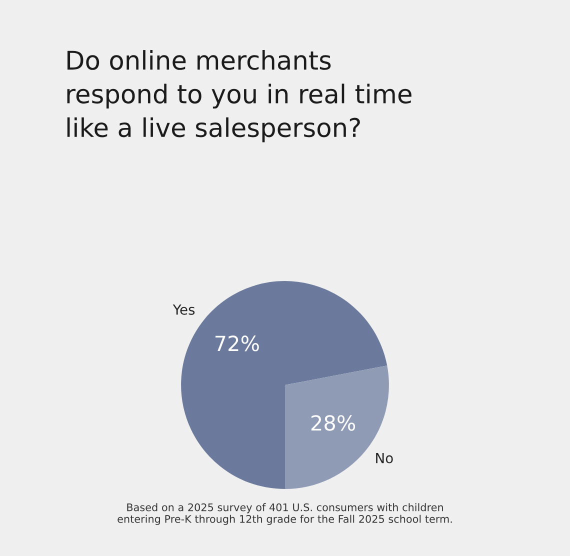 This screenshot has height=556, width=570. I want to click on data-label: 72%, so click(237, 344).